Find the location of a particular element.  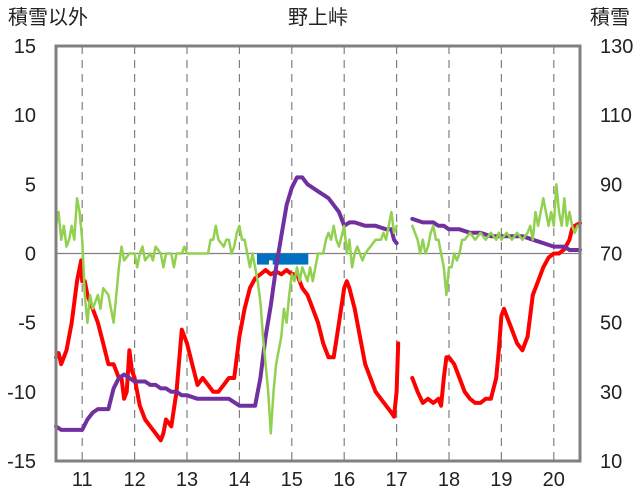

y-tick-label-right: 10 is located at coordinates (611, 462).